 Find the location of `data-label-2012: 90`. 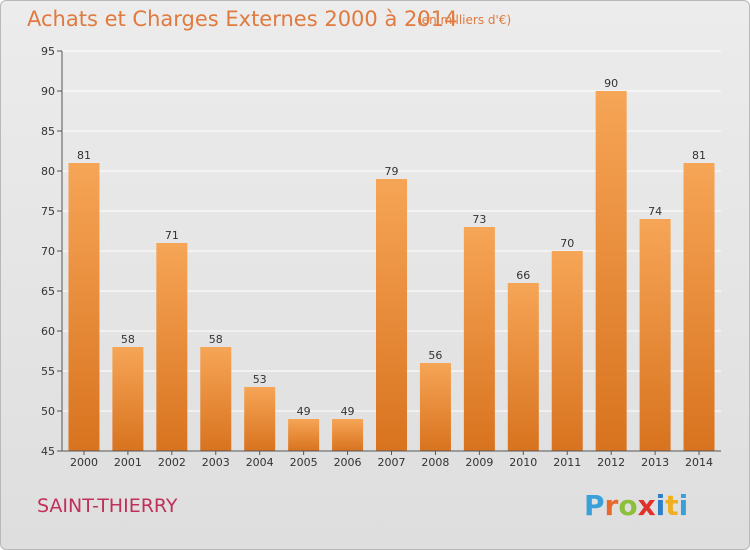

data-label-2012: 90 is located at coordinates (611, 83).